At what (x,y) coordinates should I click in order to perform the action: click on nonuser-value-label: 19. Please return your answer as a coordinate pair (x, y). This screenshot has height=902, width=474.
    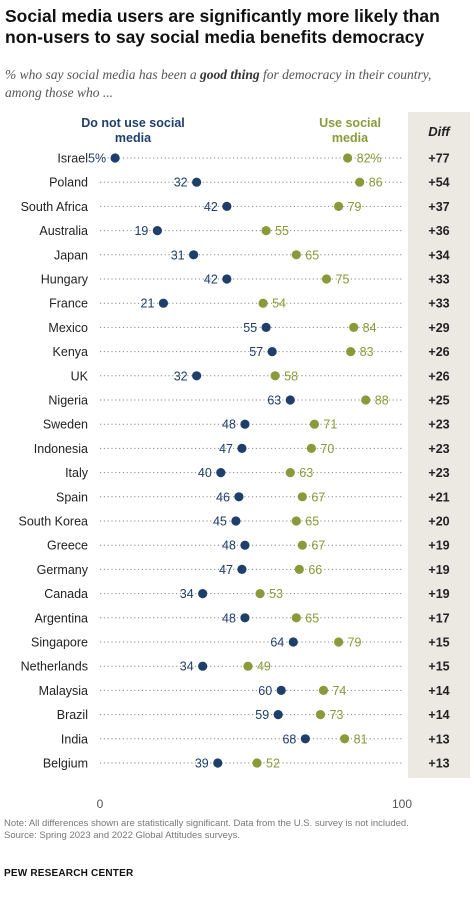
    Looking at the image, I should click on (141, 231).